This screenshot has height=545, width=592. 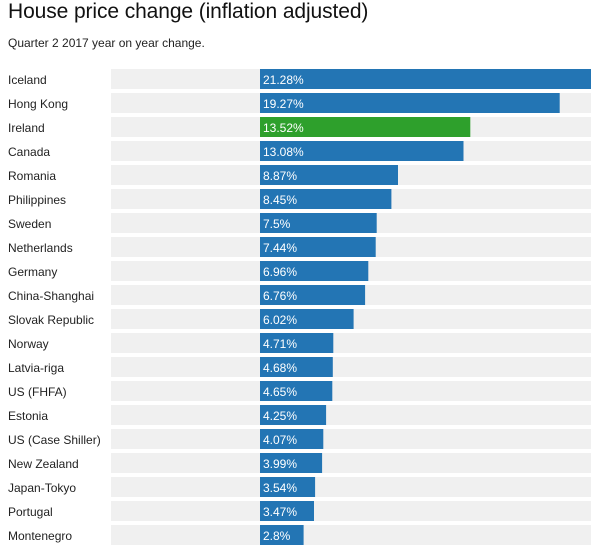 I want to click on data-label: 2.8%, so click(x=277, y=536).